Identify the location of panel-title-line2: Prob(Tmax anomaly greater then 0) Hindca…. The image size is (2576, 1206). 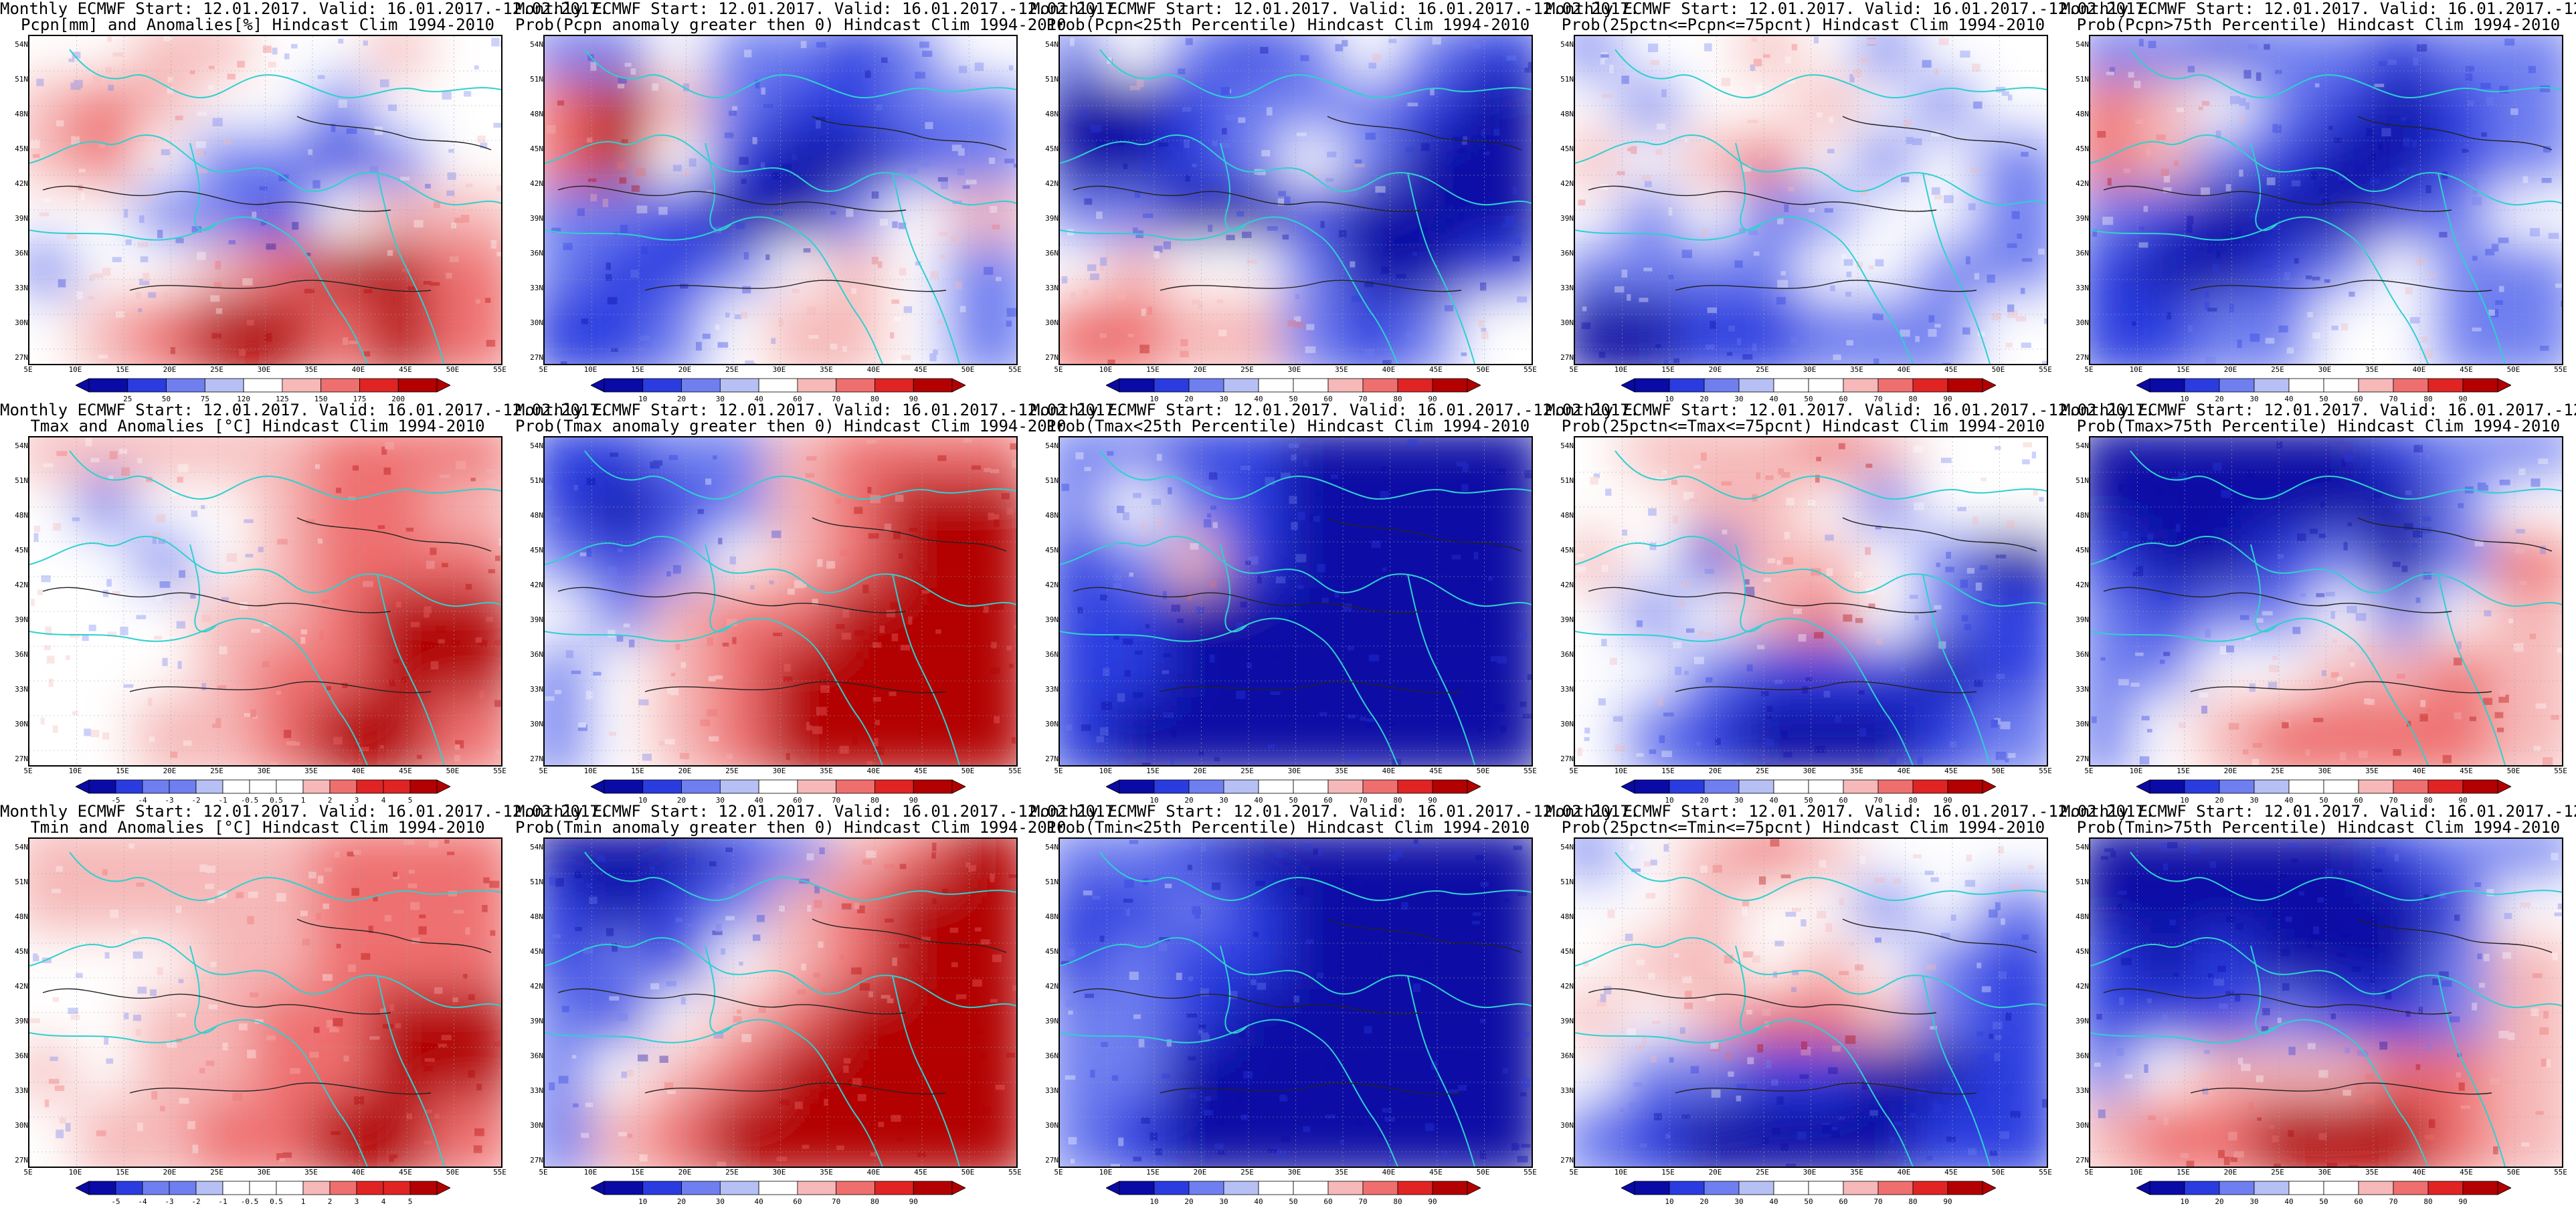
(773, 426).